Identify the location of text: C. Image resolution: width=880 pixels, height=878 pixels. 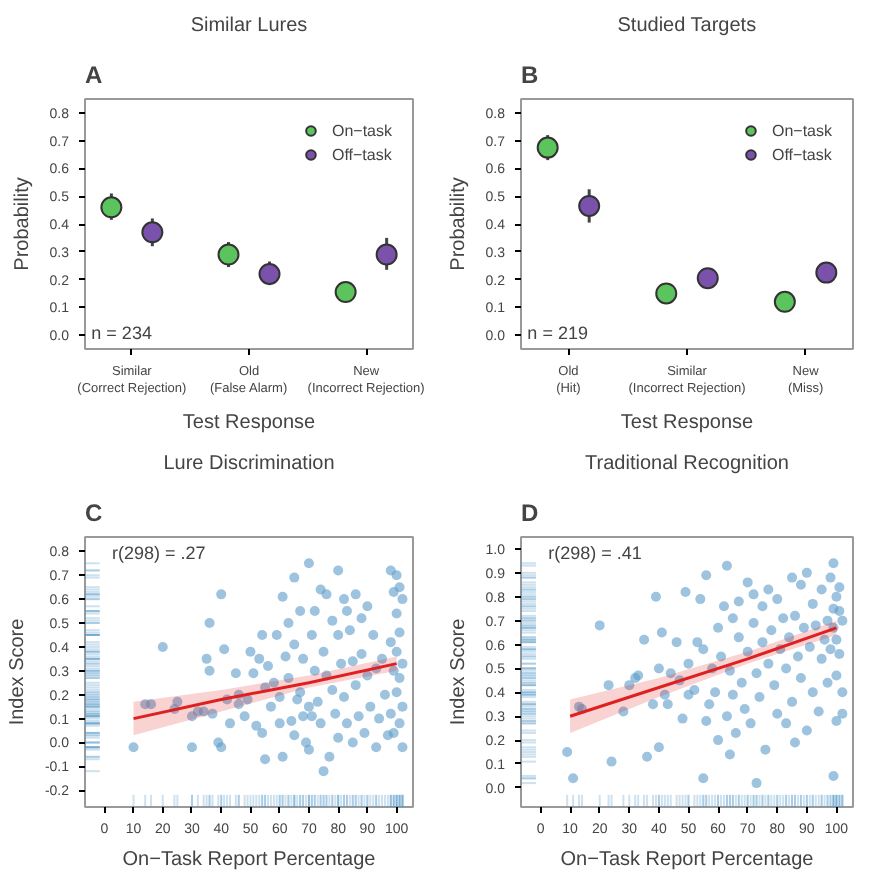
(94, 513).